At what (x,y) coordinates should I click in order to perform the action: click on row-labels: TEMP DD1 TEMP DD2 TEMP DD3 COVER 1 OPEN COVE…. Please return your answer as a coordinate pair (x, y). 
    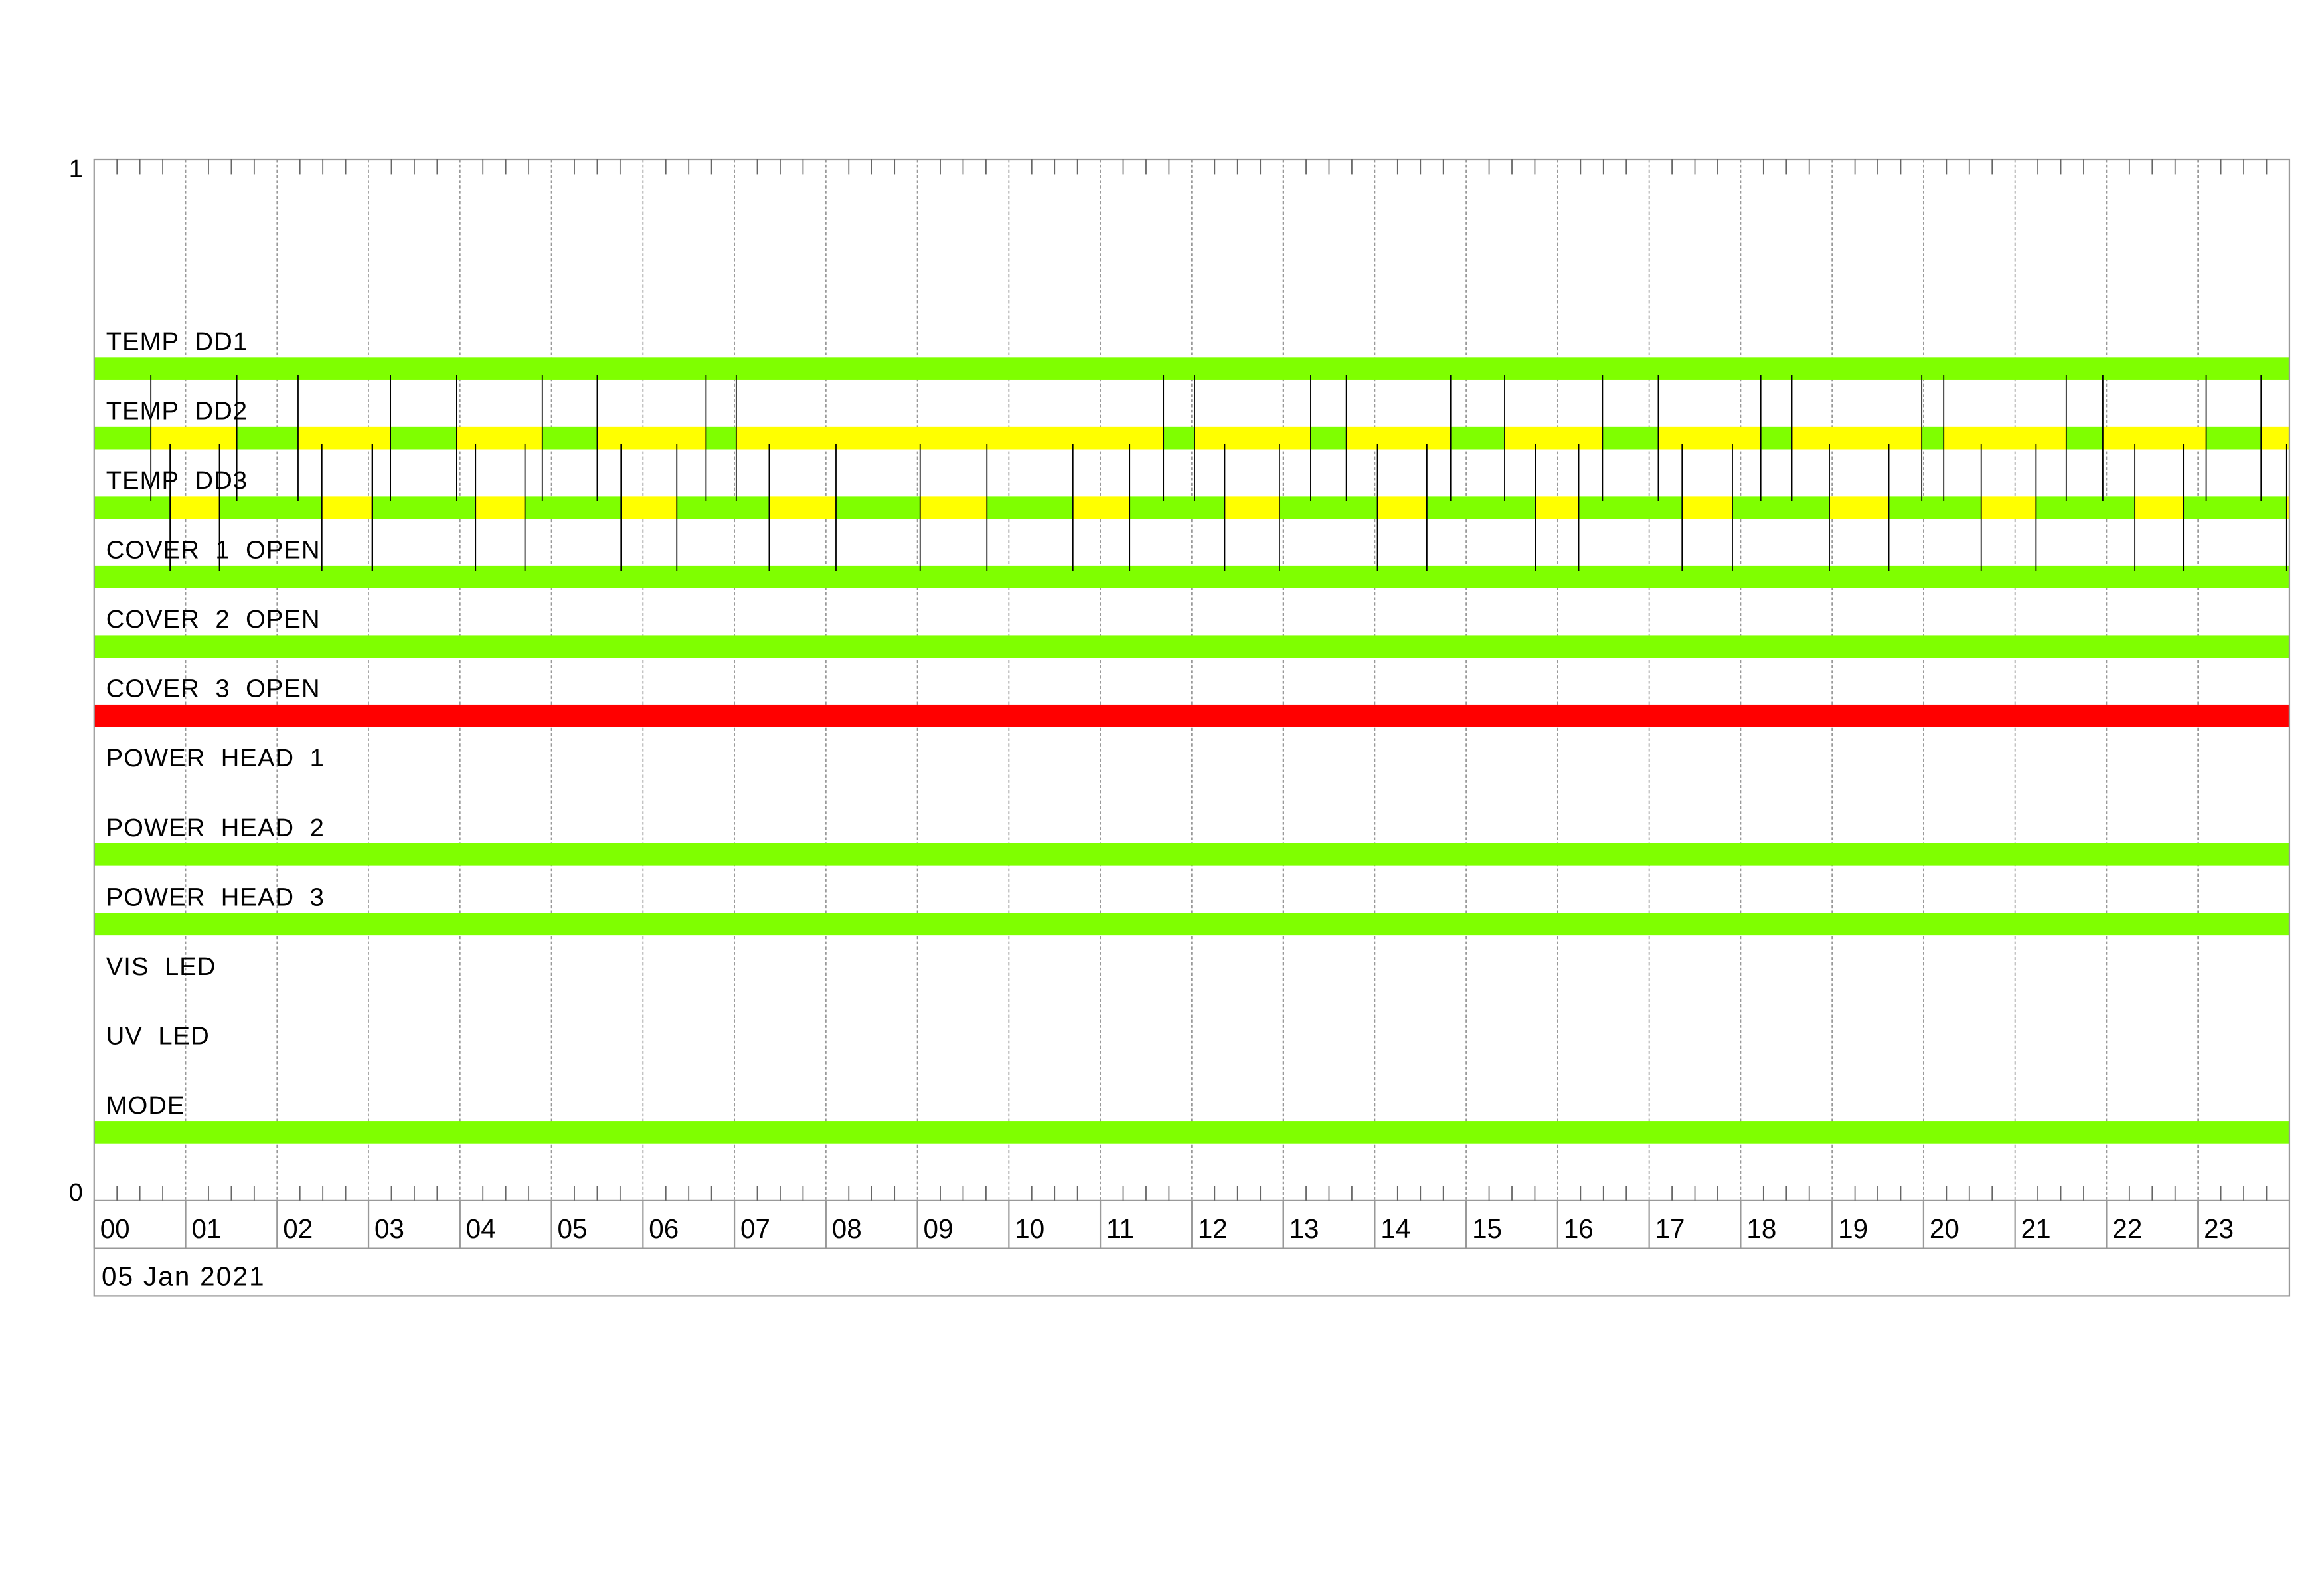
    Looking at the image, I should click on (216, 723).